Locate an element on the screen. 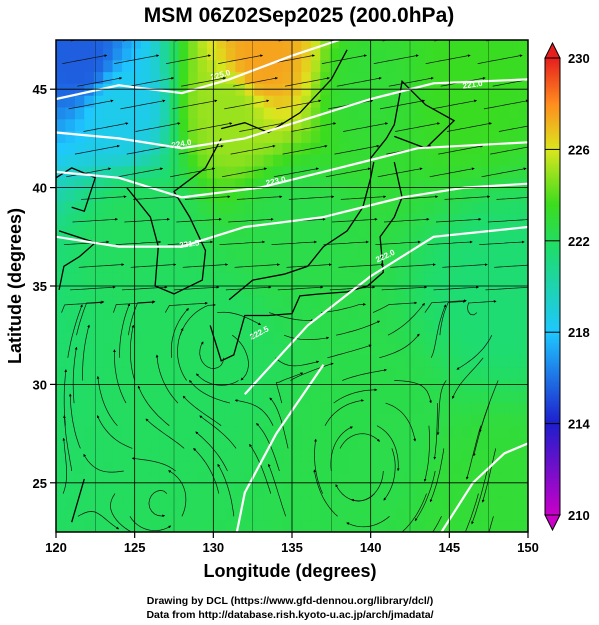 The image size is (599, 625). colorbar-bottom-extend is located at coordinates (552, 523).